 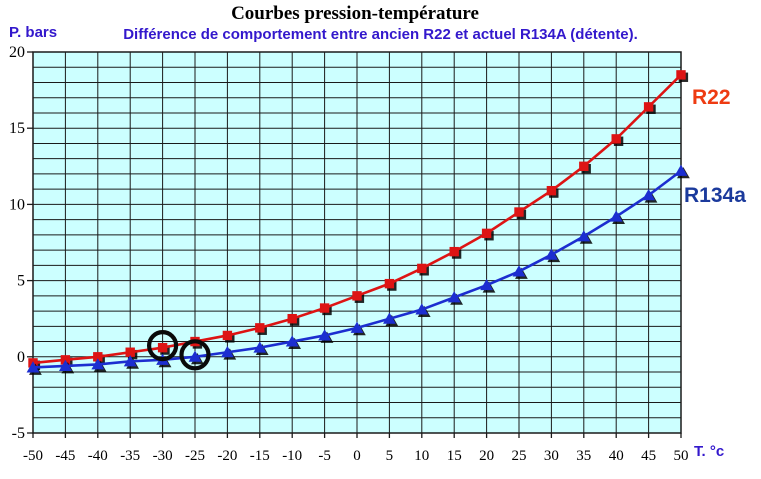 I want to click on highlight-circle-r134a, so click(x=195, y=355).